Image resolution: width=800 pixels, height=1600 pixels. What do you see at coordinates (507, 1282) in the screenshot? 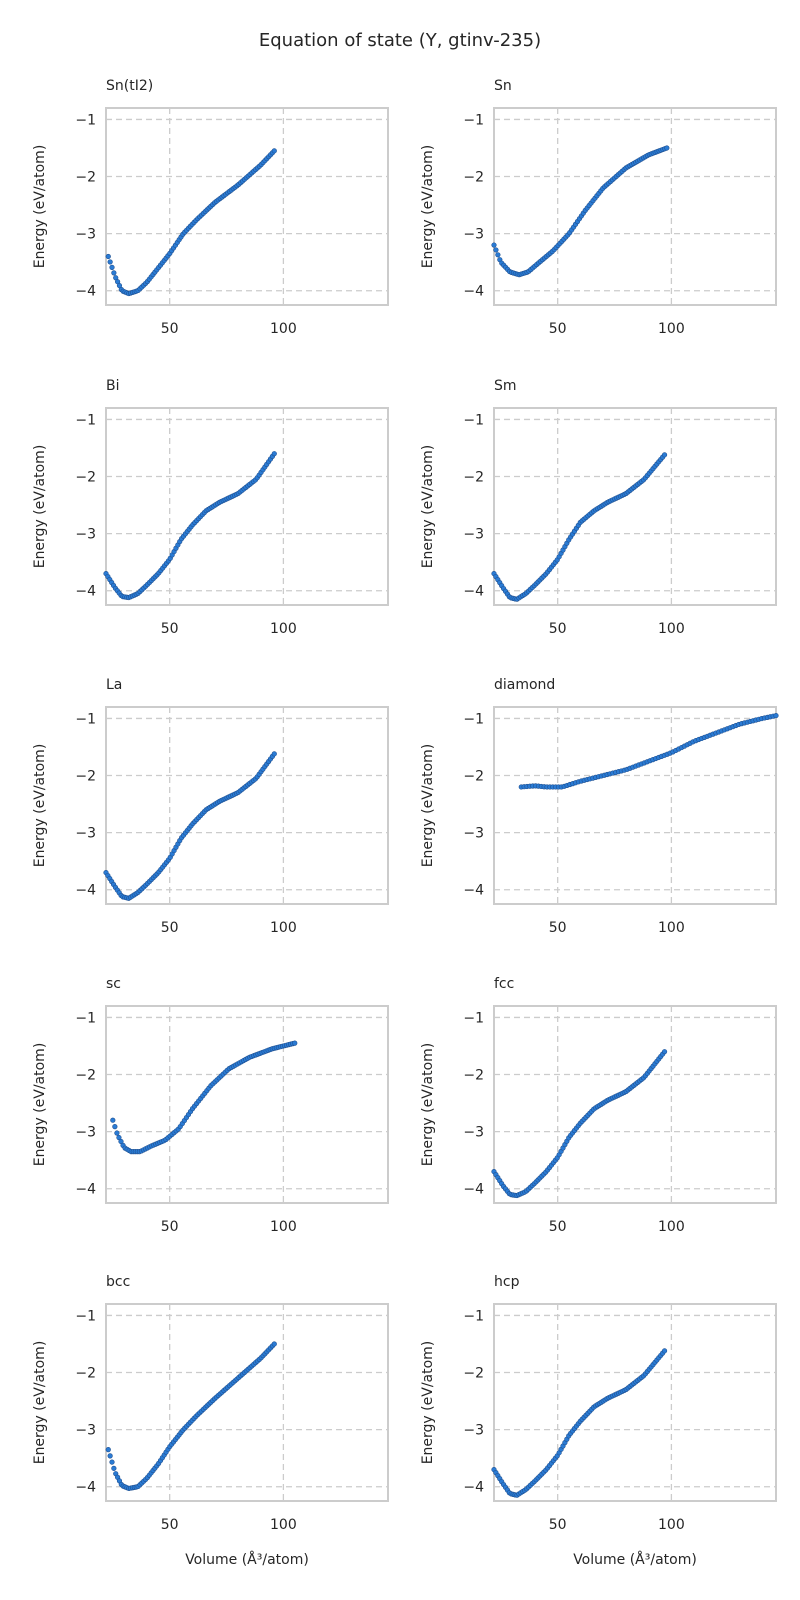
I see `panel-title: hcp` at bounding box center [507, 1282].